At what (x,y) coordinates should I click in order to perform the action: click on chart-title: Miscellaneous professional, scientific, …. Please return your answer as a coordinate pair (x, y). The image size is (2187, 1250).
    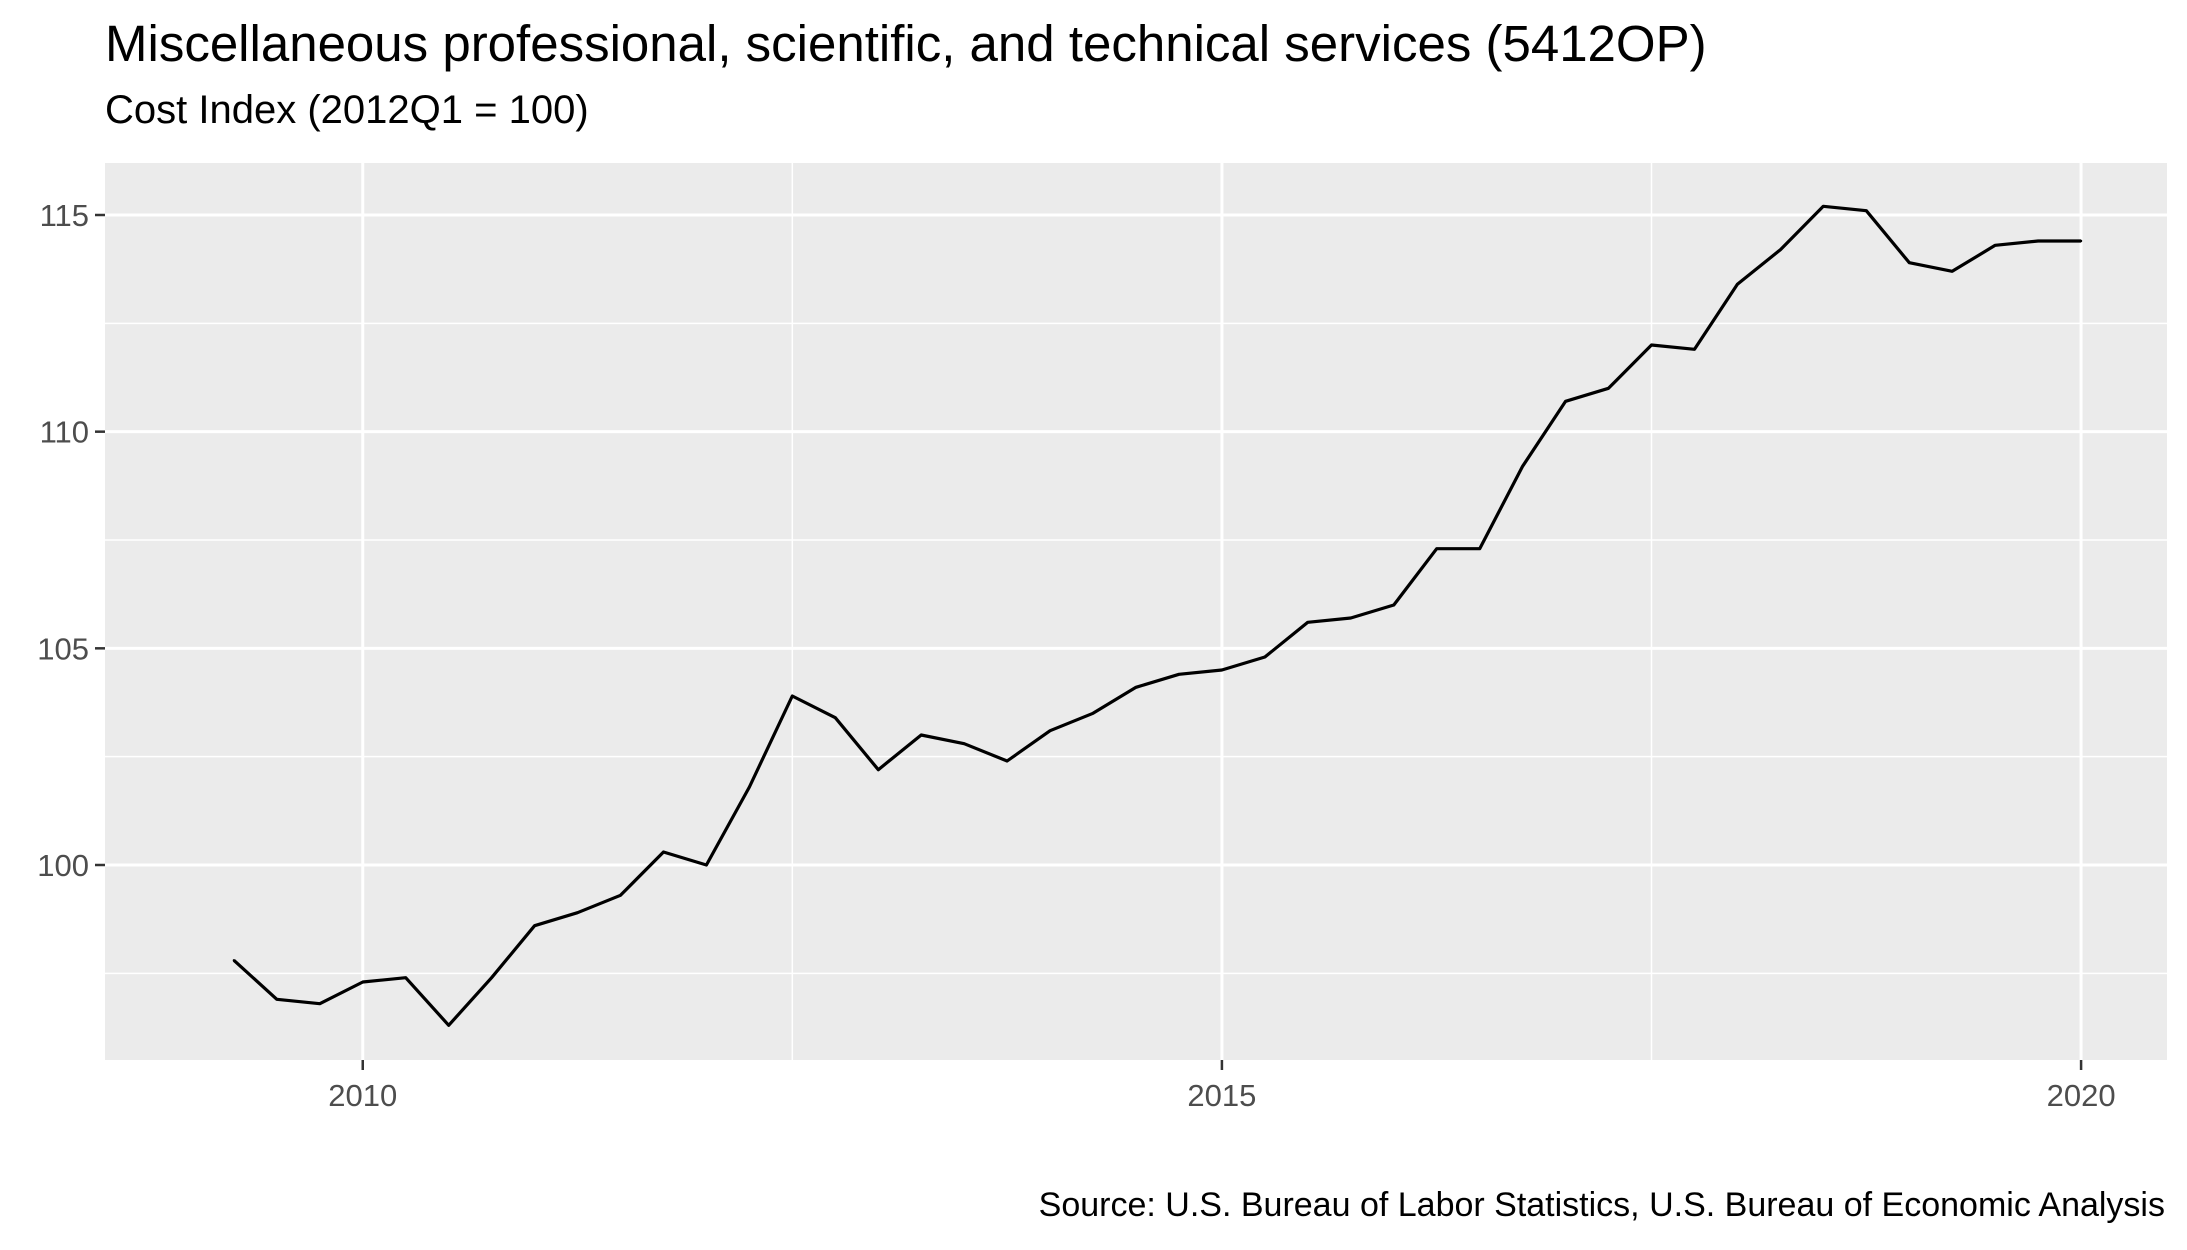
    Looking at the image, I should click on (906, 43).